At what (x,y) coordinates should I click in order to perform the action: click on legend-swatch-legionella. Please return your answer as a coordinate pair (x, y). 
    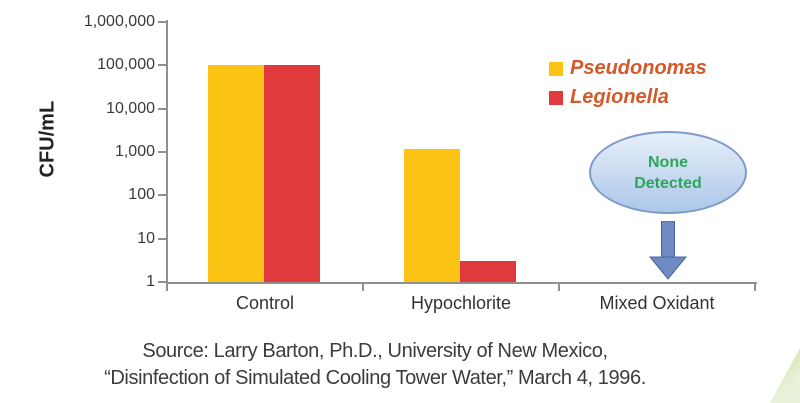
    Looking at the image, I should click on (556, 97).